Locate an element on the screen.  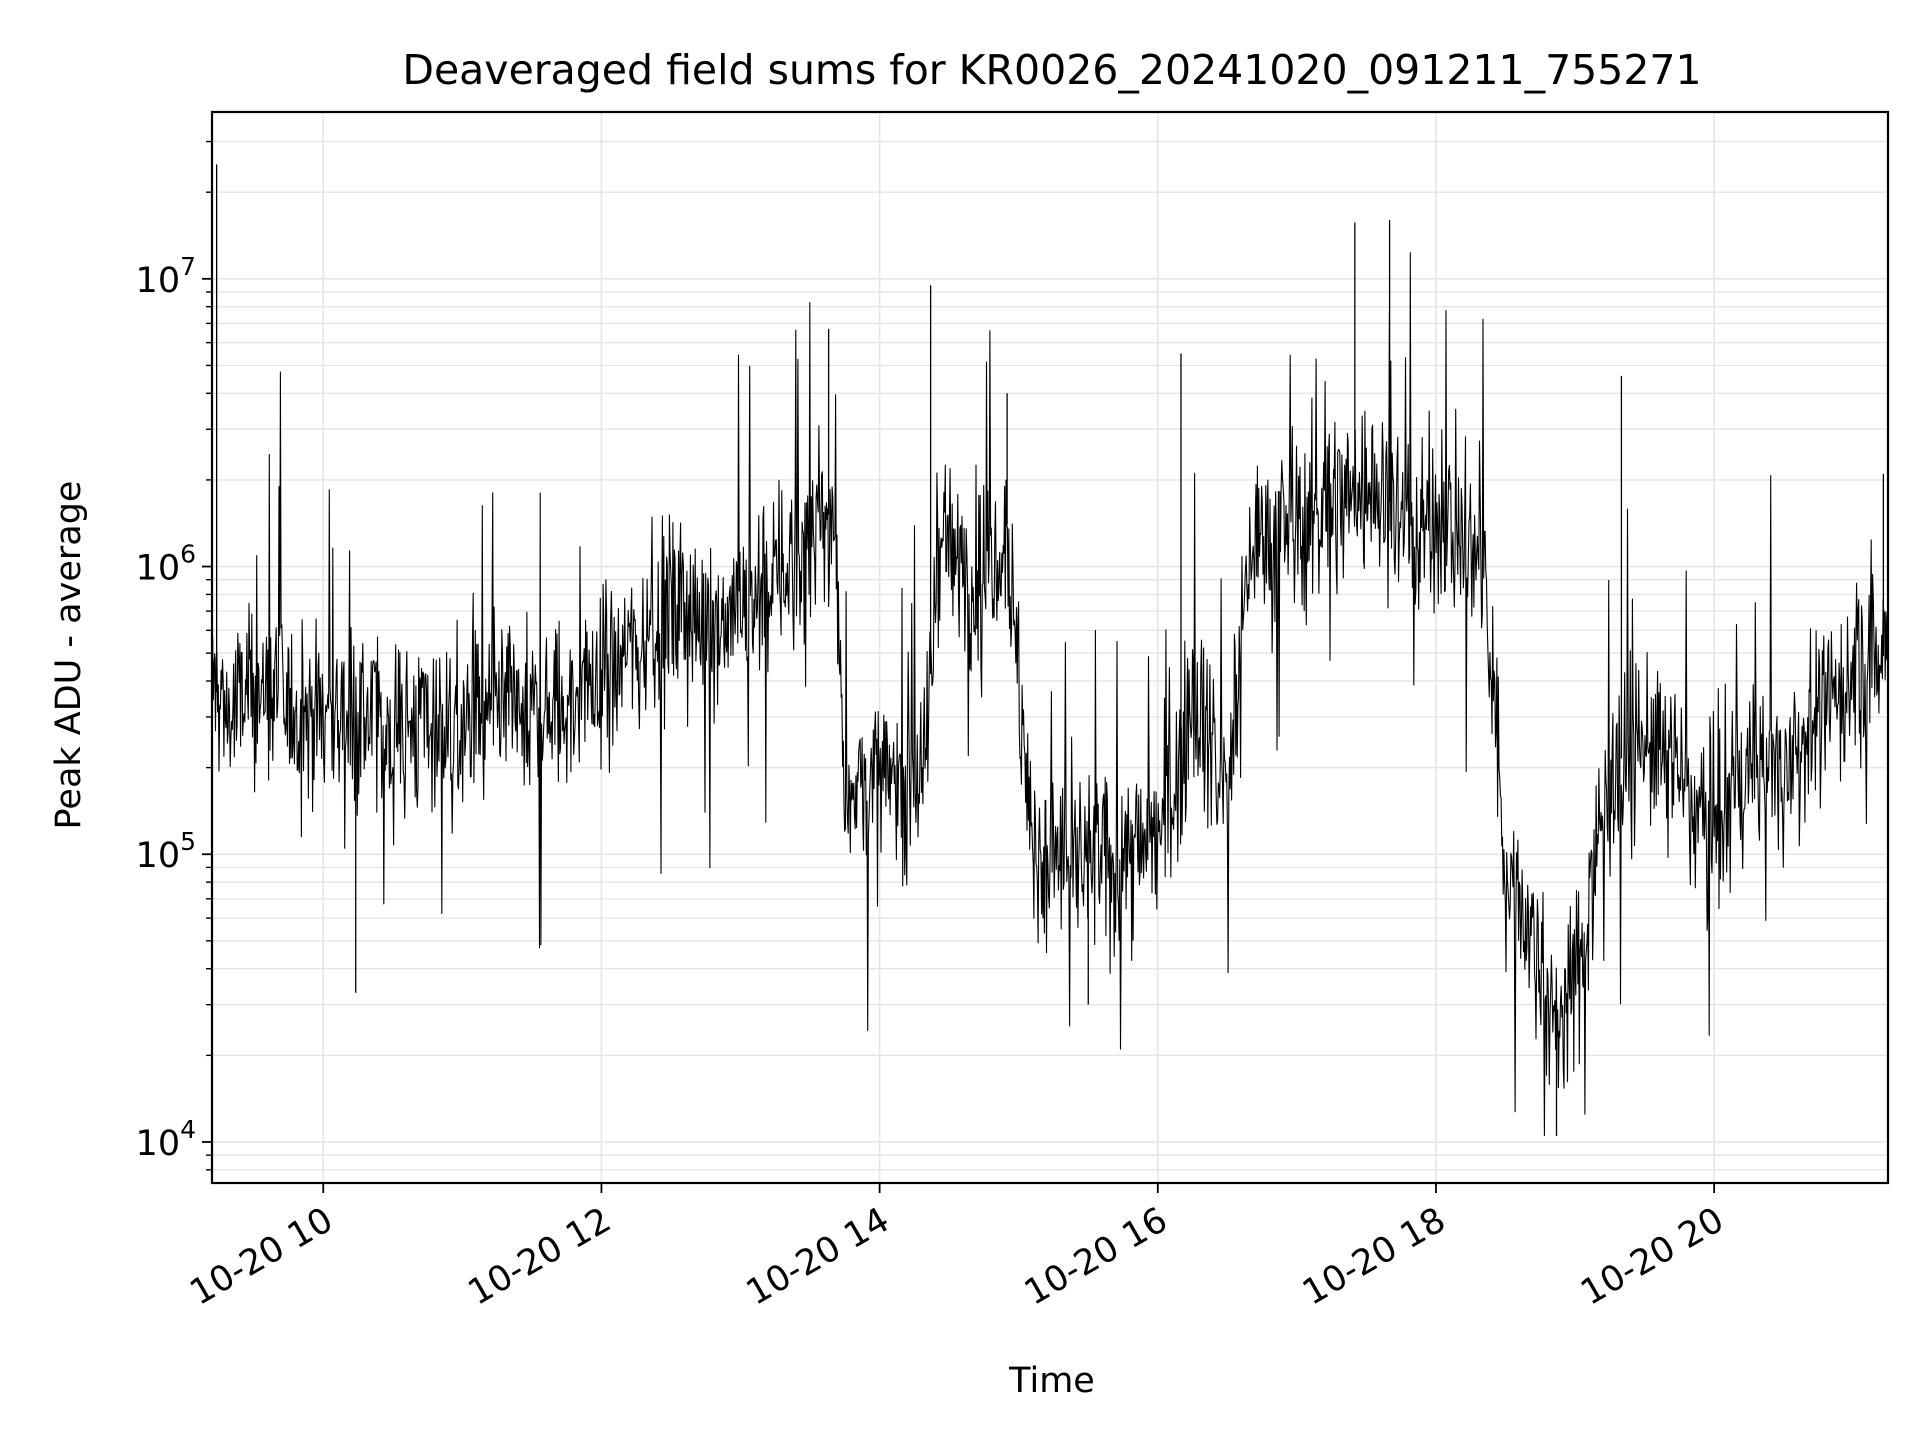
y-tick-label: 10⁵ is located at coordinates (166, 851).